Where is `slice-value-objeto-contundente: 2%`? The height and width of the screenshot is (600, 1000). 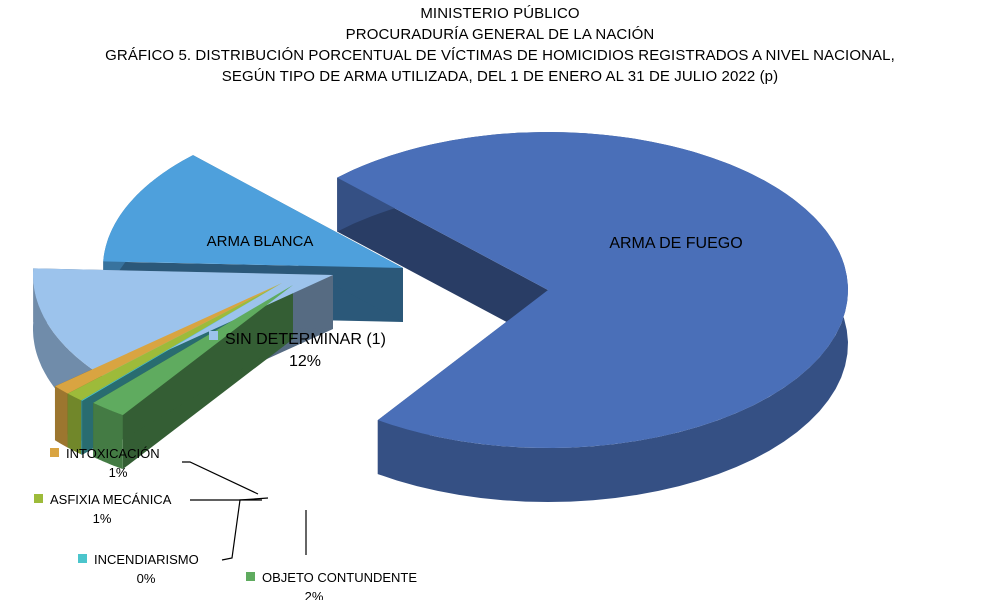
slice-value-objeto-contundente: 2% is located at coordinates (314, 594).